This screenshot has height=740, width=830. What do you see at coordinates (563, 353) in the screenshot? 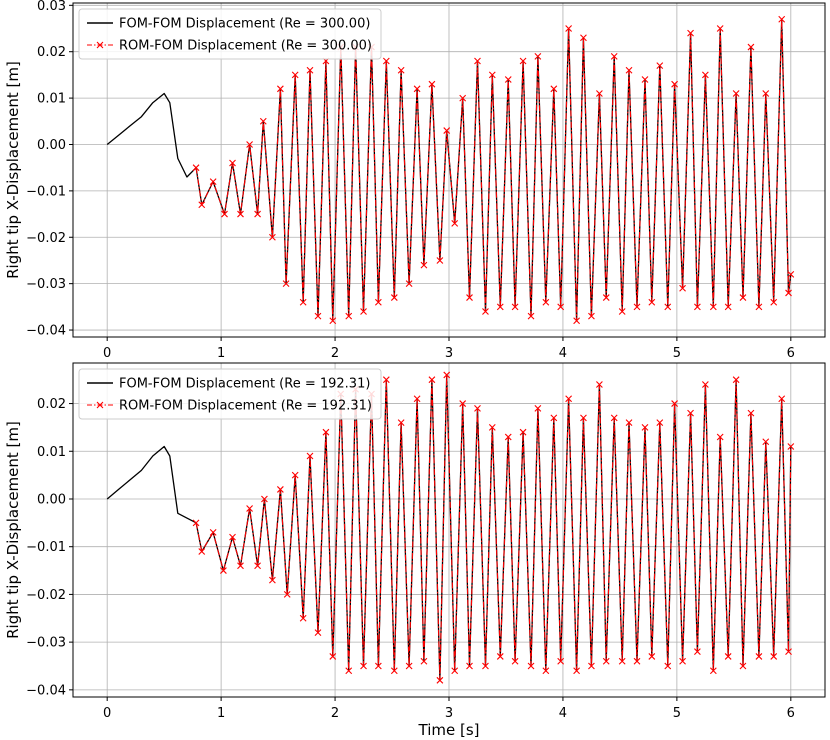
I see `x-tick-label: 4` at bounding box center [563, 353].